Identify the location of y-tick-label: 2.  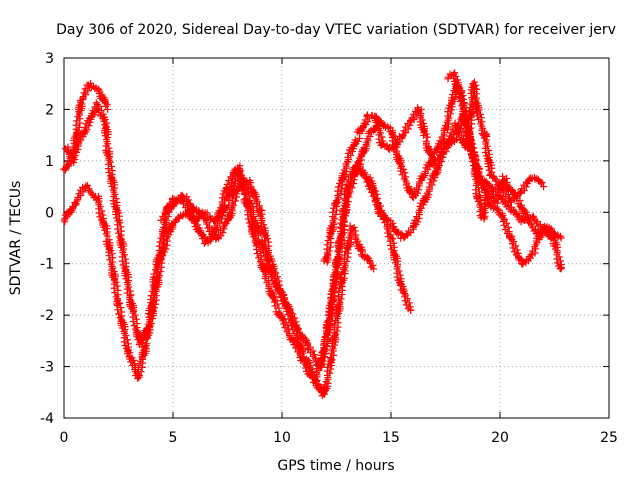
(49, 110).